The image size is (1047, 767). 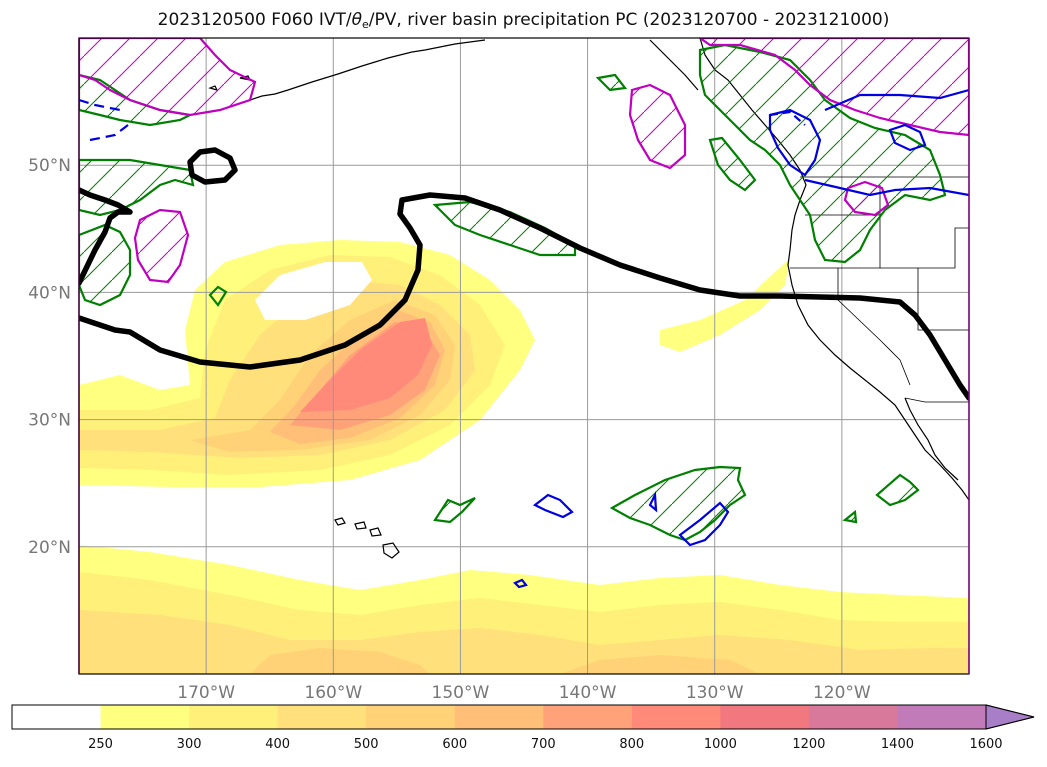 I want to click on colorbar-extend-arrow, so click(x=1010, y=717).